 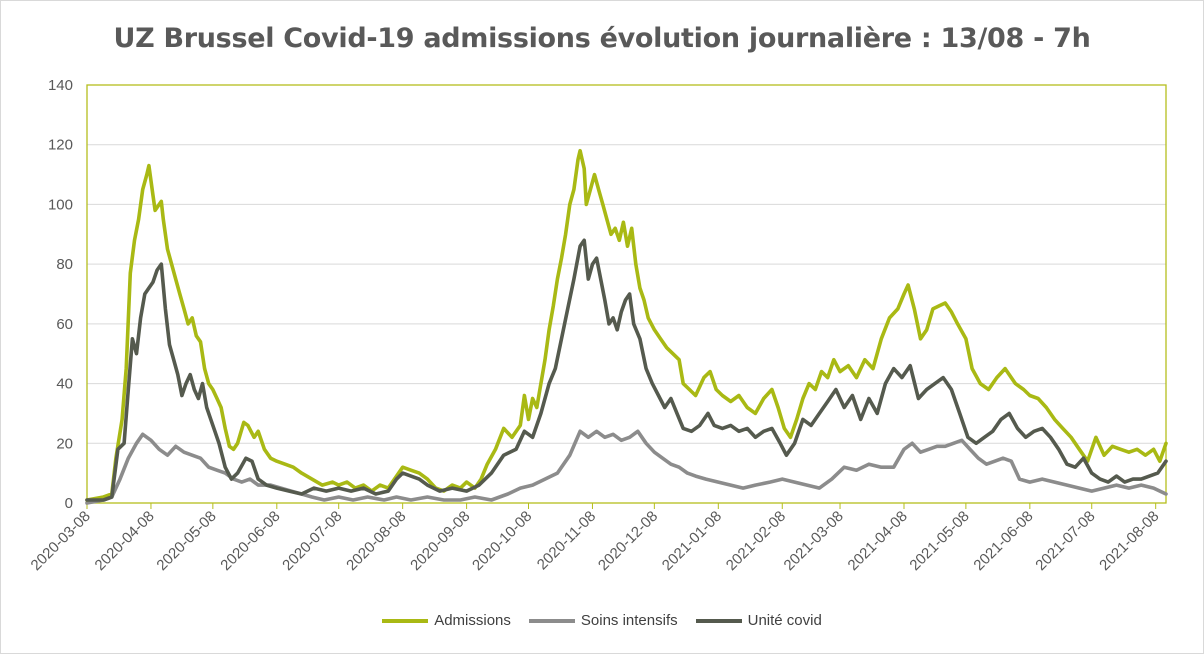 What do you see at coordinates (1003, 541) in the screenshot?
I see `x-tick-label-2021-06-08: 2021-06-08` at bounding box center [1003, 541].